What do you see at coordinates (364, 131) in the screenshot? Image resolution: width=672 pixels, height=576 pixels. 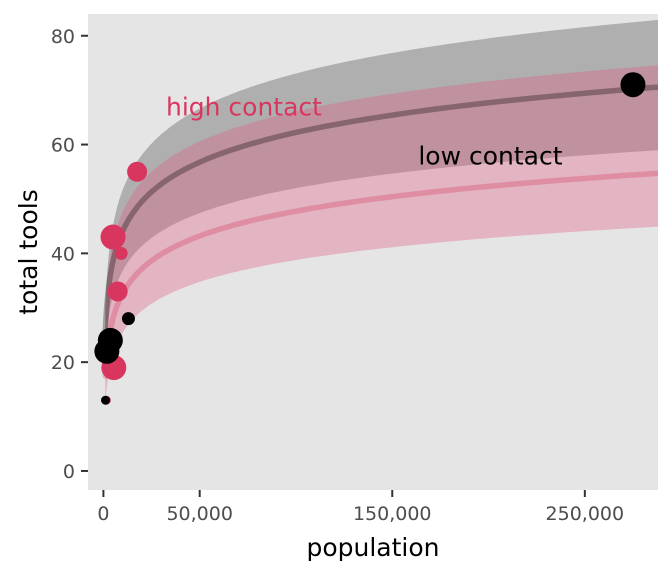 I see `series-labels: high contact low contact` at bounding box center [364, 131].